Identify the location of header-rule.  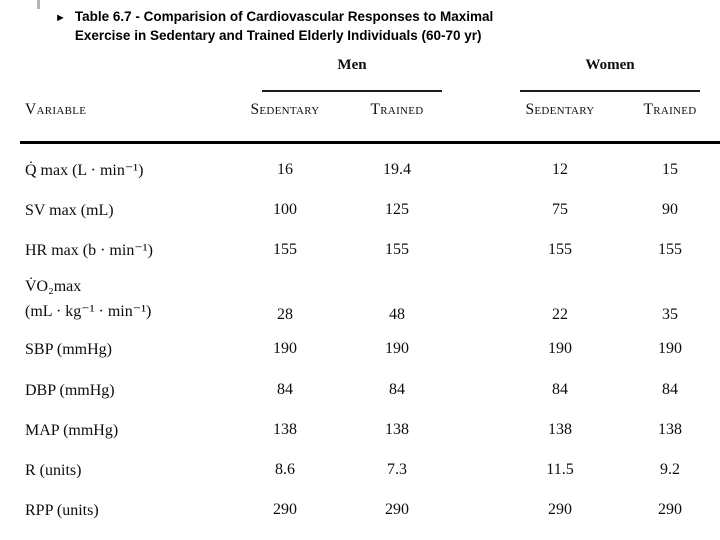
(370, 142).